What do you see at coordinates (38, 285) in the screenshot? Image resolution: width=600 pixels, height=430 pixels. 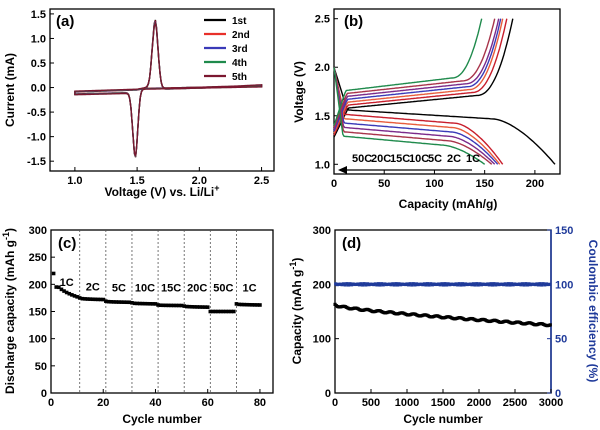 I see `panel-c-y-tick-label: 200` at bounding box center [38, 285].